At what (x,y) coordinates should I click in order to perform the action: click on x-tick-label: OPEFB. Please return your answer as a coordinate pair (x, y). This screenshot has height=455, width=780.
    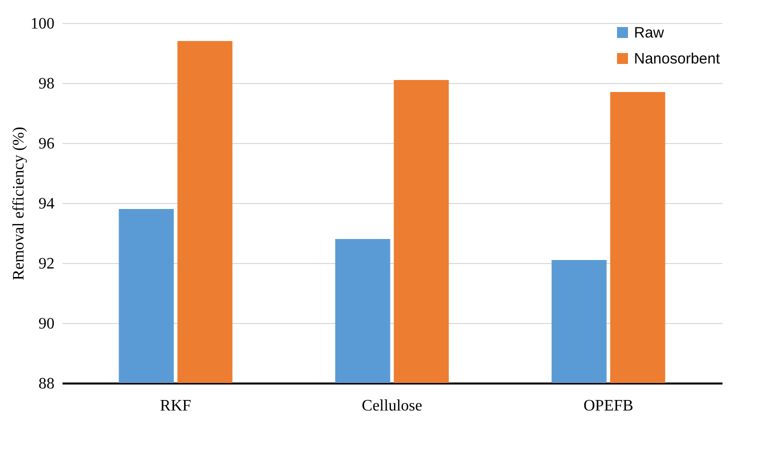
    Looking at the image, I should click on (608, 406).